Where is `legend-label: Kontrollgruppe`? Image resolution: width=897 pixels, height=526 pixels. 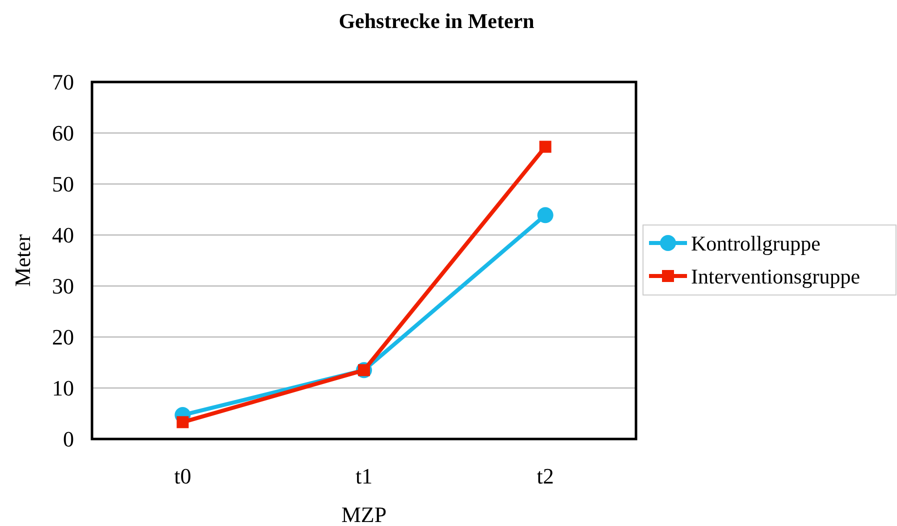 legend-label: Kontrollgruppe is located at coordinates (755, 243).